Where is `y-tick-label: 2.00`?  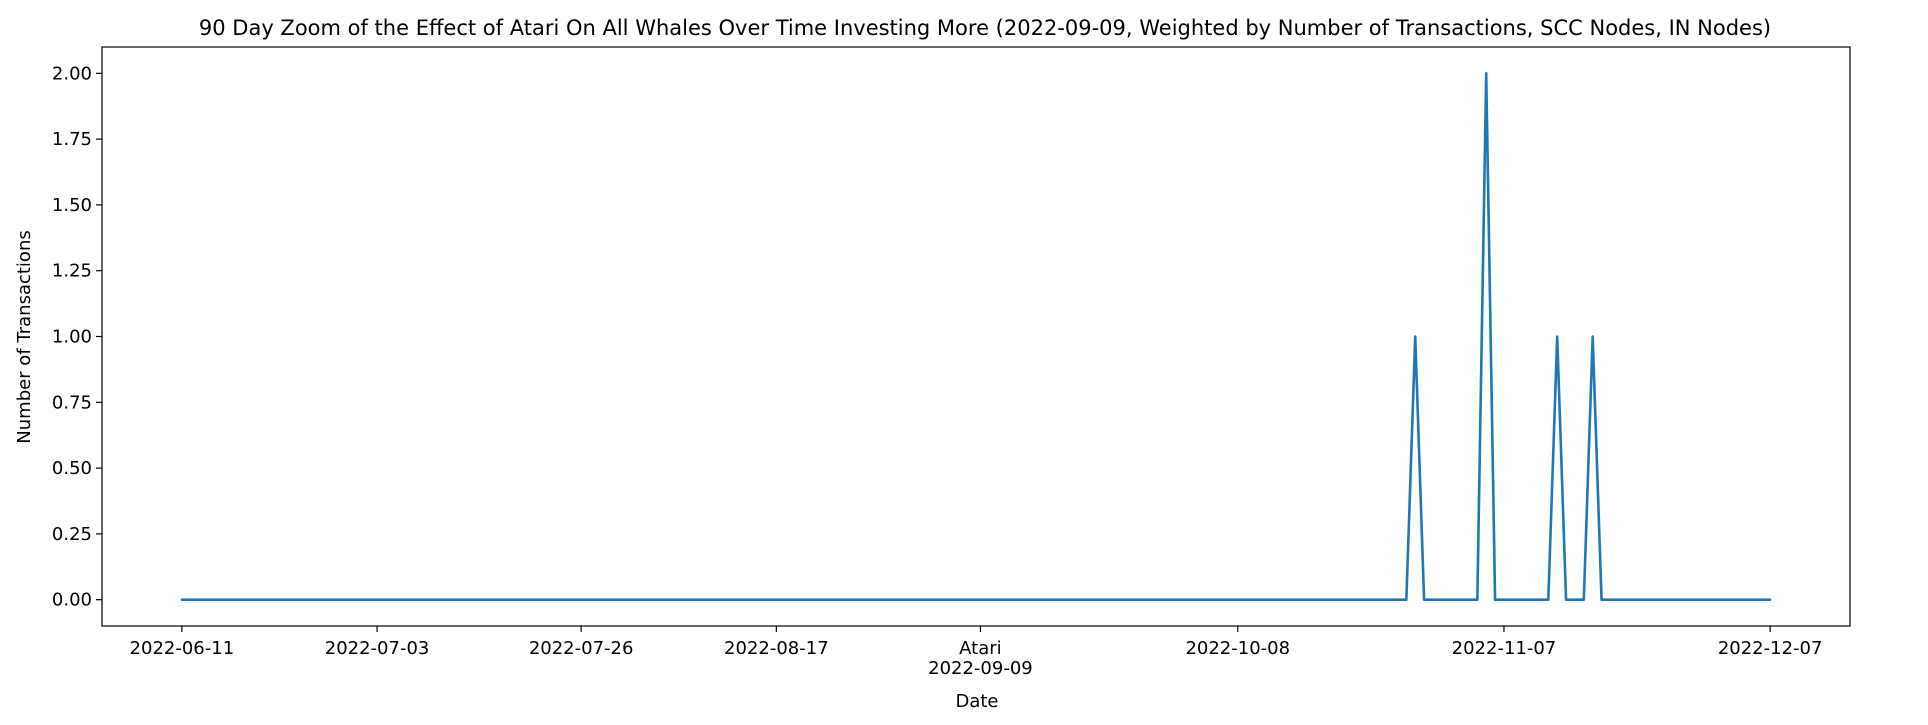 y-tick-label: 2.00 is located at coordinates (72, 73).